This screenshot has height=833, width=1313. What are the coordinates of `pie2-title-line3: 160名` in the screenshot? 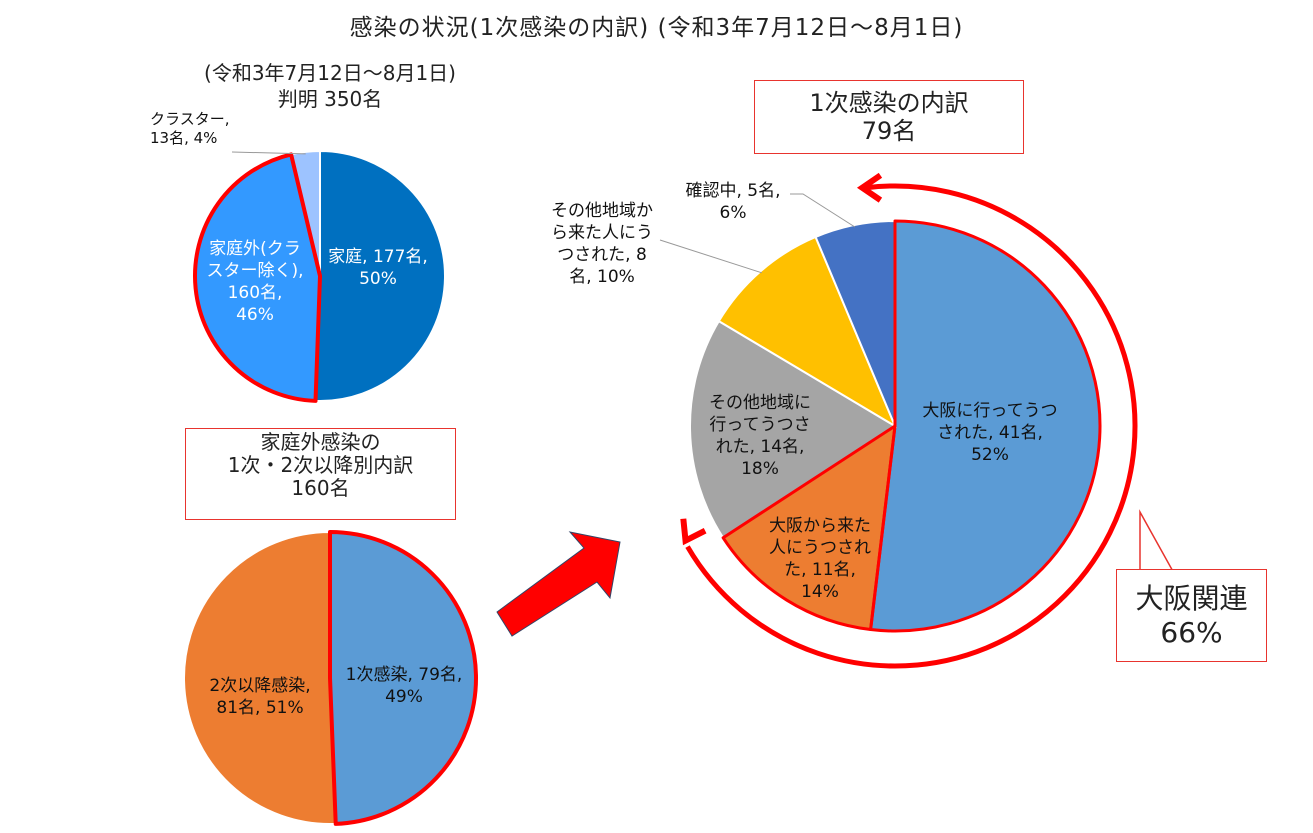 It's located at (320, 488).